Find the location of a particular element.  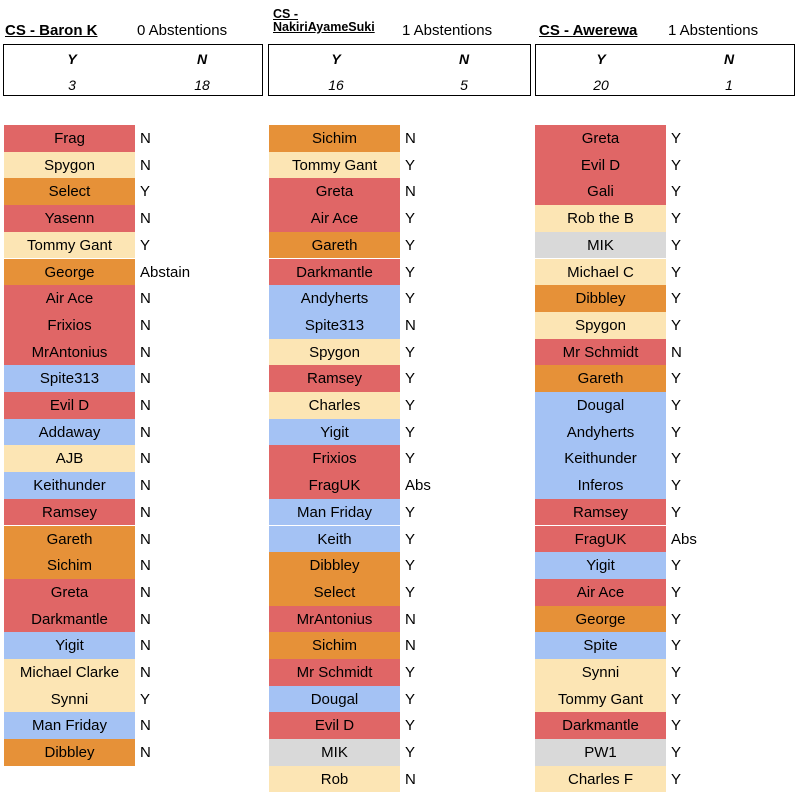

voter-name-cell: FragUK is located at coordinates (334, 485).